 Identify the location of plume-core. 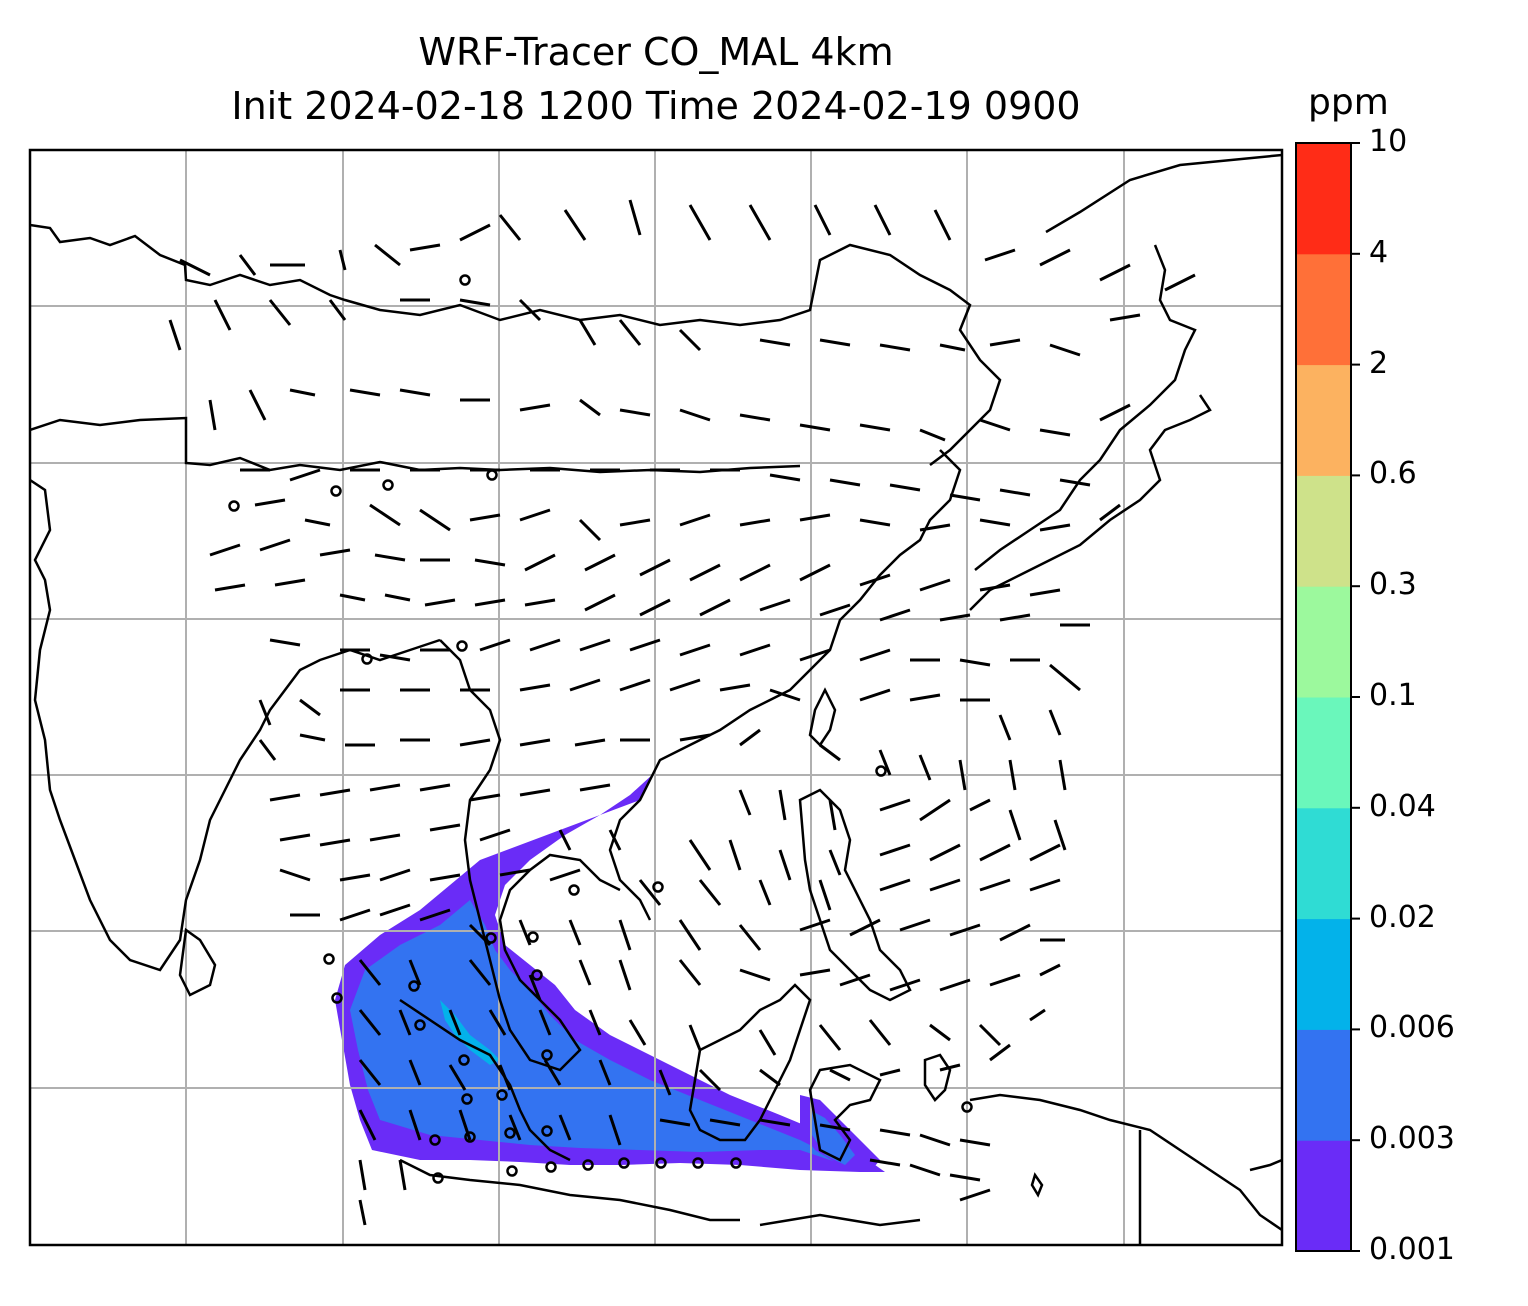
(470, 1032).